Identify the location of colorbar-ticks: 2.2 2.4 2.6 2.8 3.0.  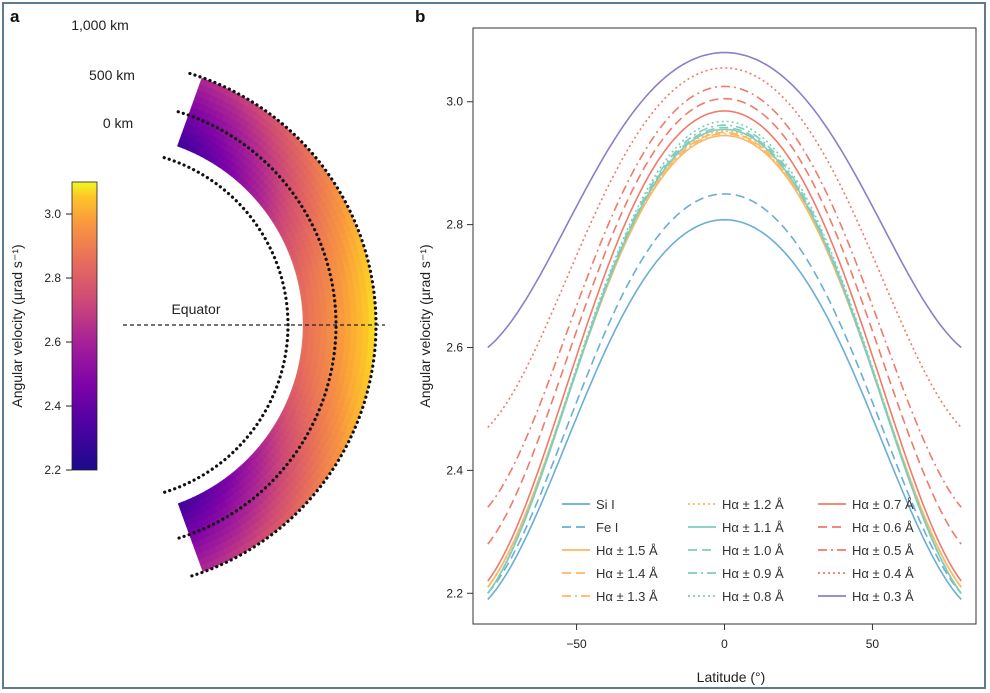
(58, 342).